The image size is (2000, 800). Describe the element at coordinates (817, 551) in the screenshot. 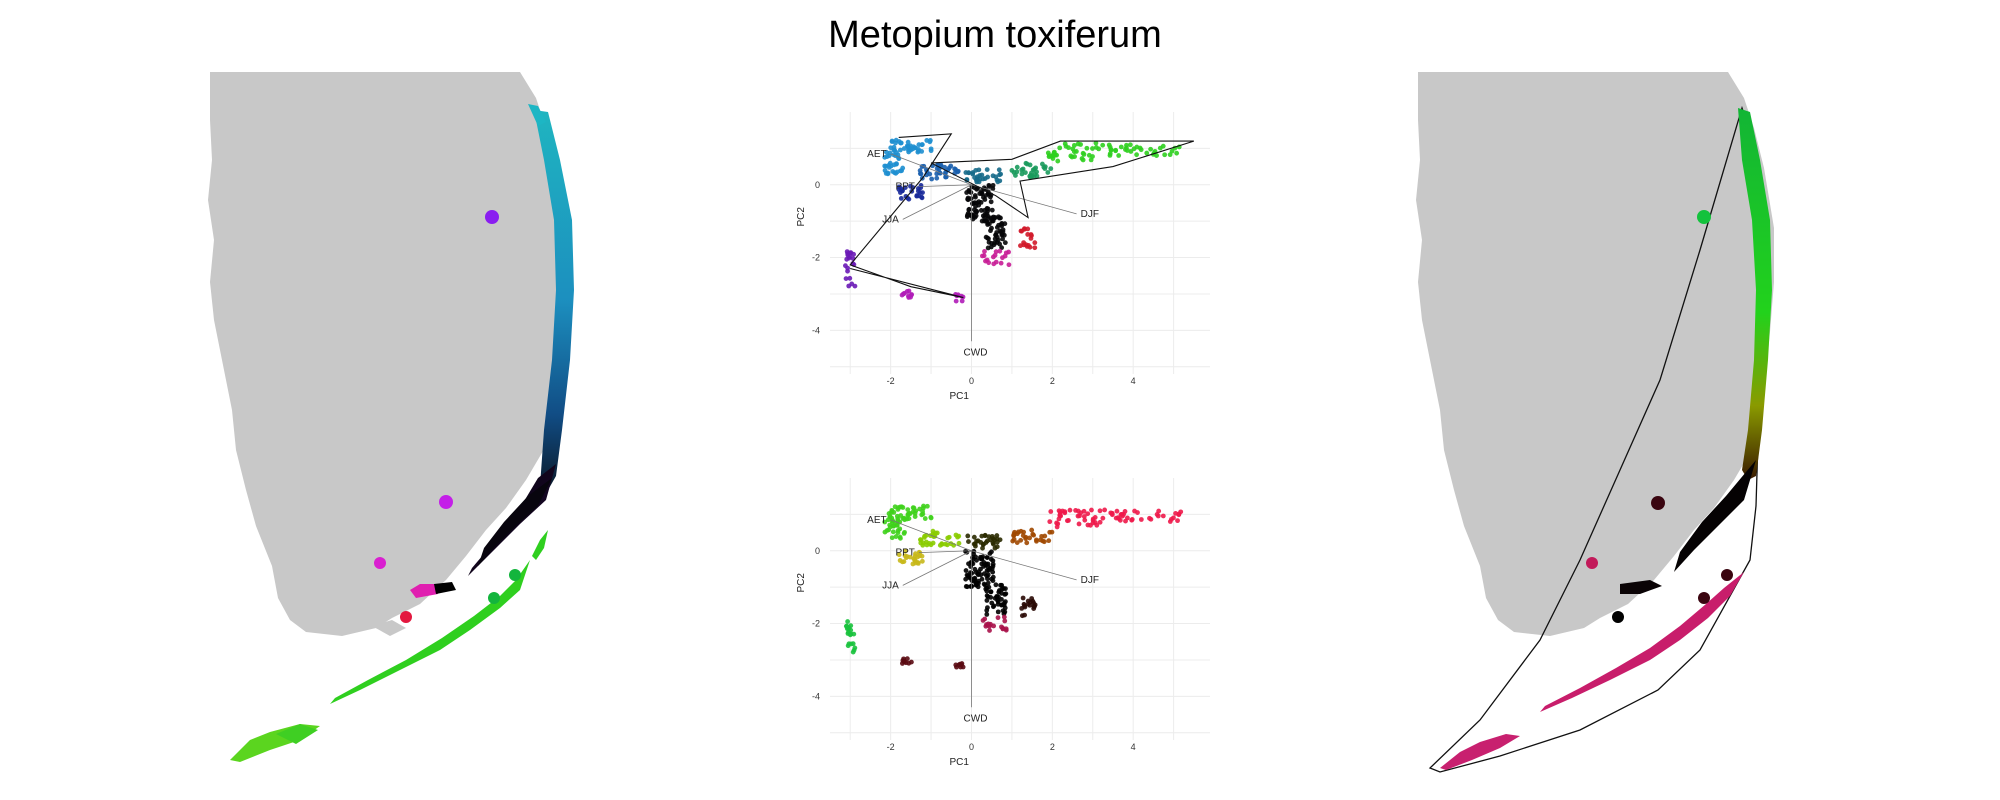

I see `y-tick-label: 0` at that location.